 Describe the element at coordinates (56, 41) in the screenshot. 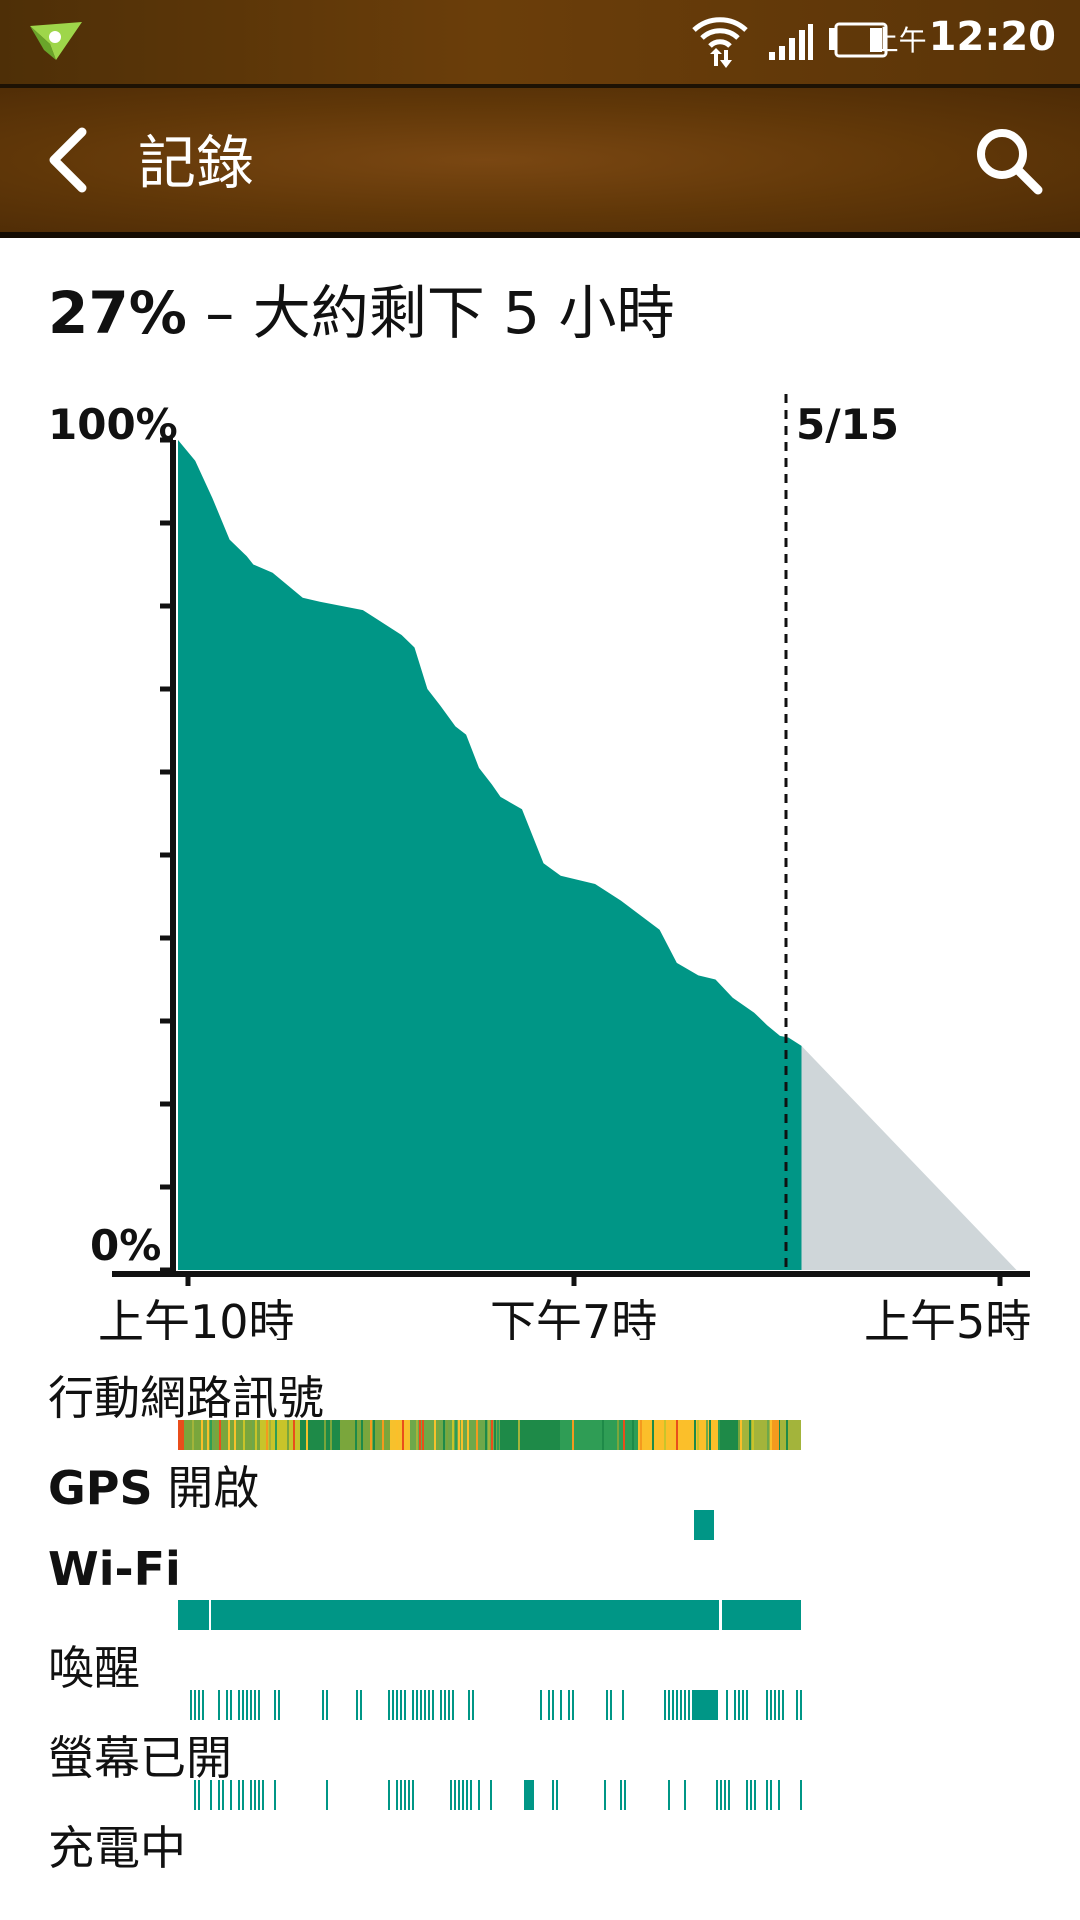

I see `paper-plane-icon` at that location.